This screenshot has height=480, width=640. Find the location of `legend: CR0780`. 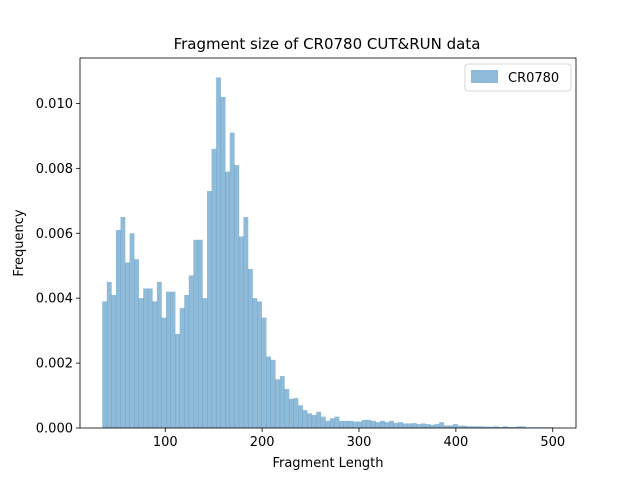

legend: CR0780 is located at coordinates (518, 77).